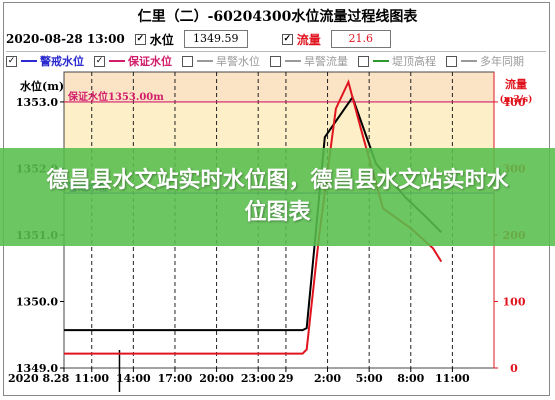  I want to click on y-tick-label: 1353.0, so click(37, 102).